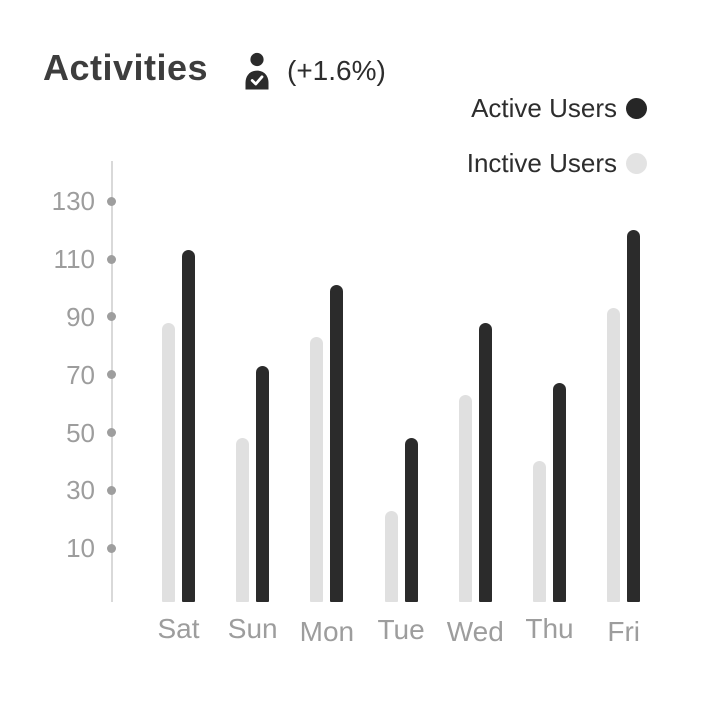 This screenshot has height=704, width=708. I want to click on legend-item-active-users: Active Users, so click(559, 108).